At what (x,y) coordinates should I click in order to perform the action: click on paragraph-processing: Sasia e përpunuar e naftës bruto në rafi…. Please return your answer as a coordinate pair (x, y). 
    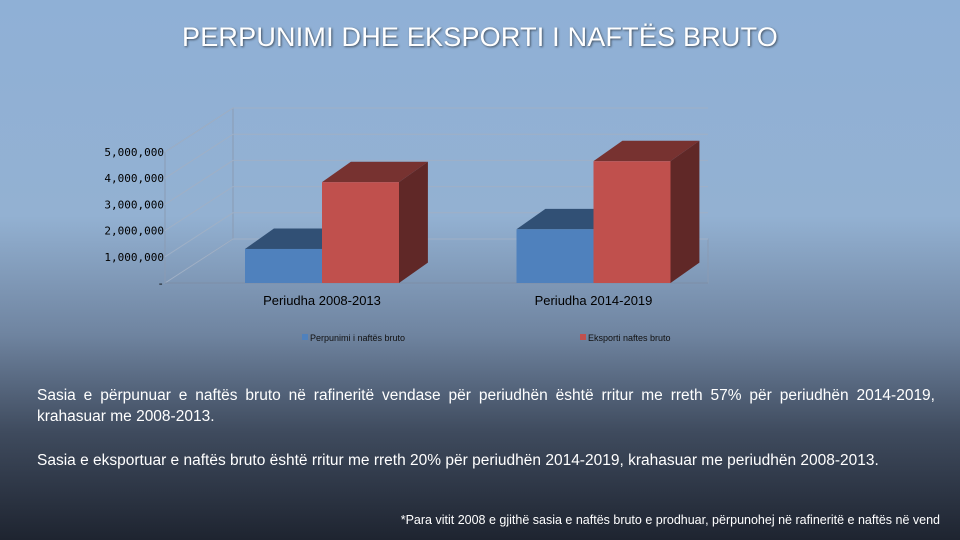
    Looking at the image, I should click on (486, 406).